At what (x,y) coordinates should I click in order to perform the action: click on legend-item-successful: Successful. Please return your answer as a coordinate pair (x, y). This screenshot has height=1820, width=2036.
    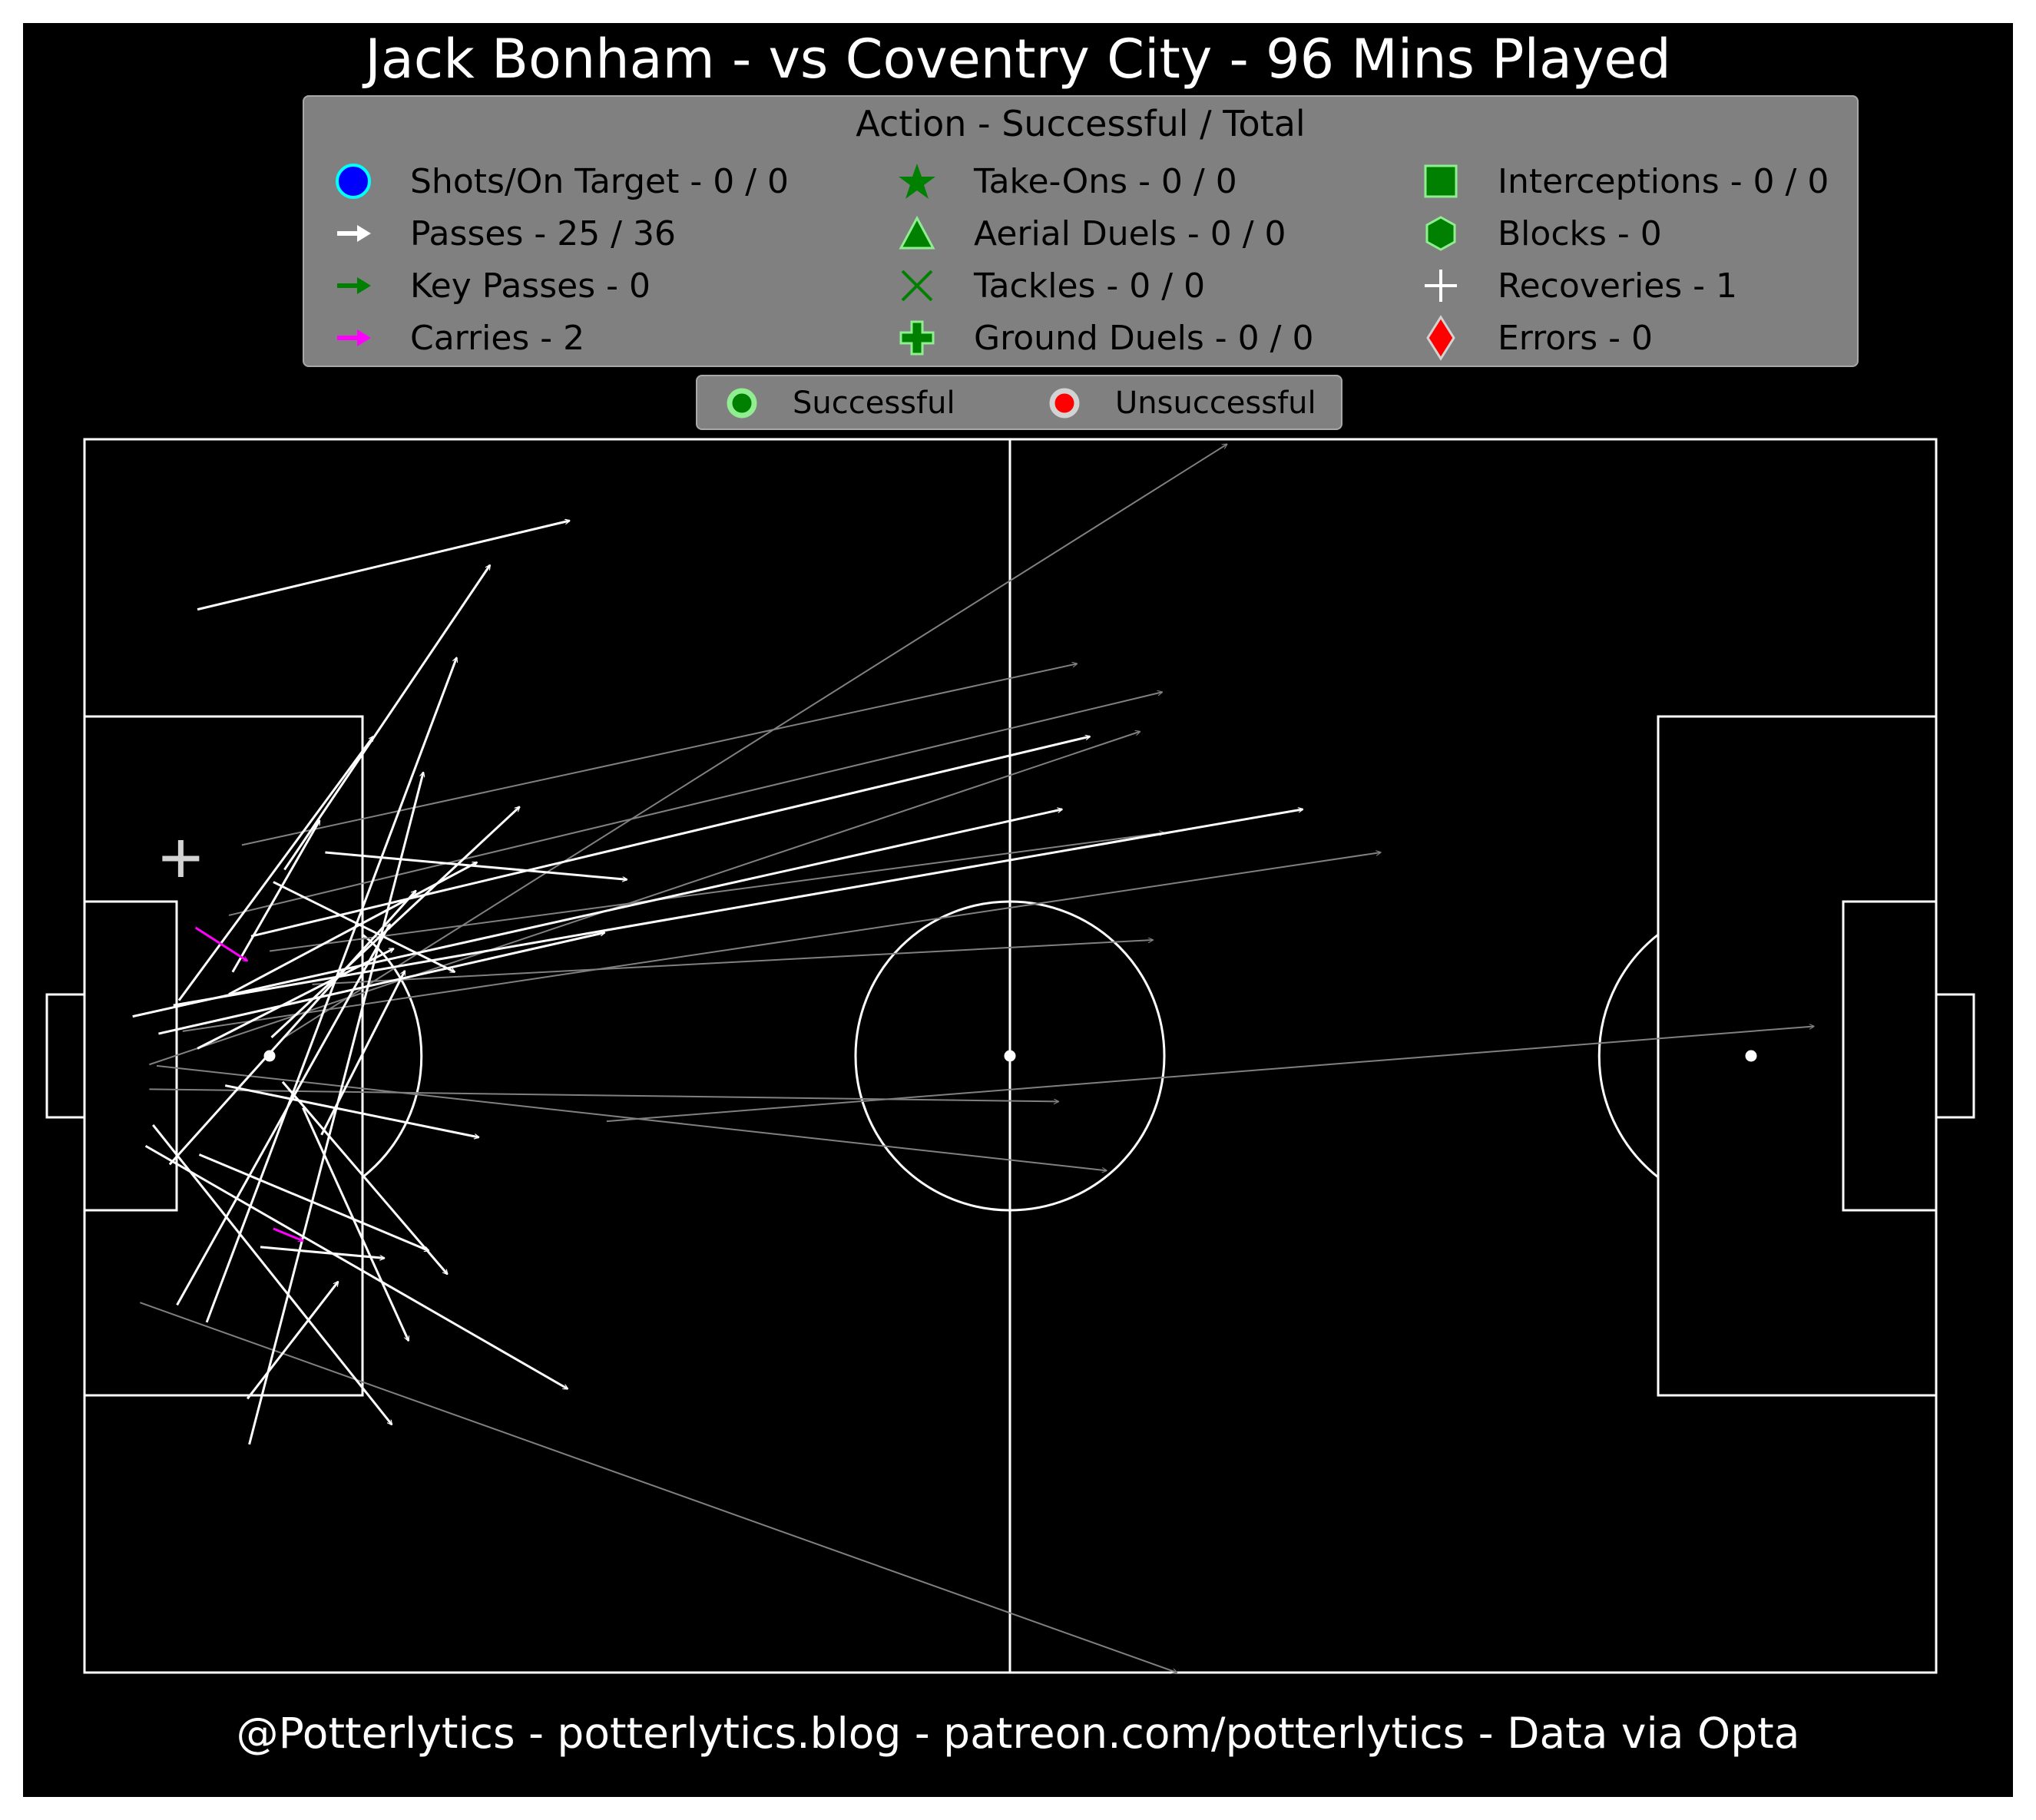
    Looking at the image, I should click on (840, 403).